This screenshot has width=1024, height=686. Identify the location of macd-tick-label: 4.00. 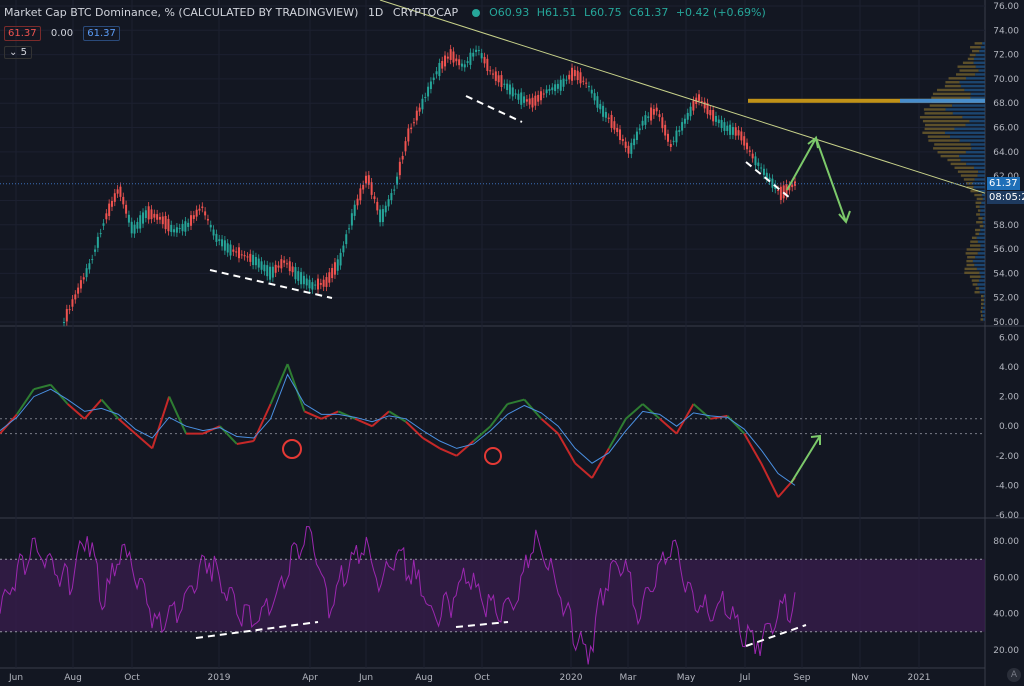
(1009, 368).